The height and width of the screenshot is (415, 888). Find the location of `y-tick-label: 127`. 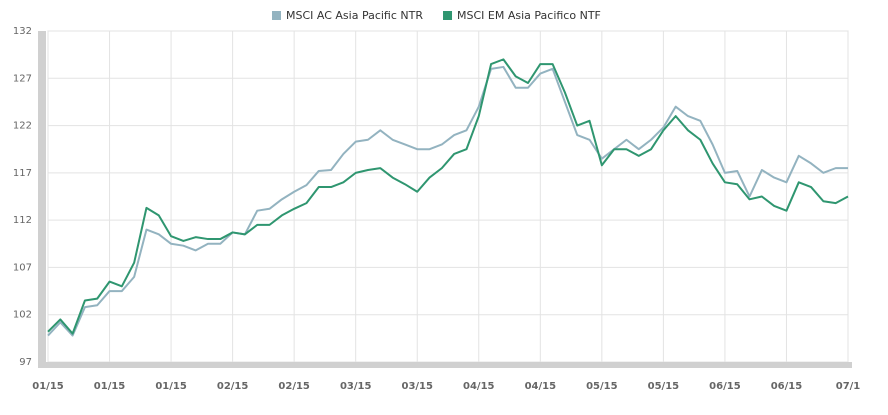

y-tick-label: 127 is located at coordinates (22, 78).